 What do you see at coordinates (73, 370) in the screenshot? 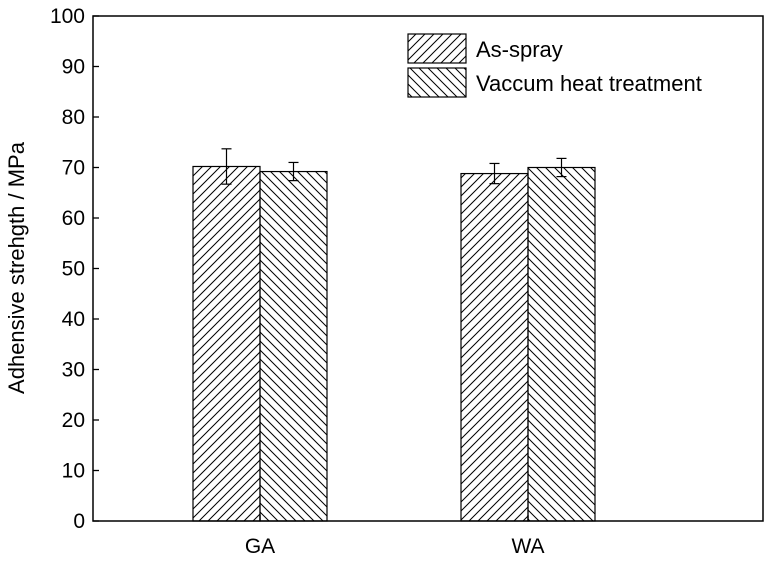
I see `y-tick-label-30: 30` at bounding box center [73, 370].